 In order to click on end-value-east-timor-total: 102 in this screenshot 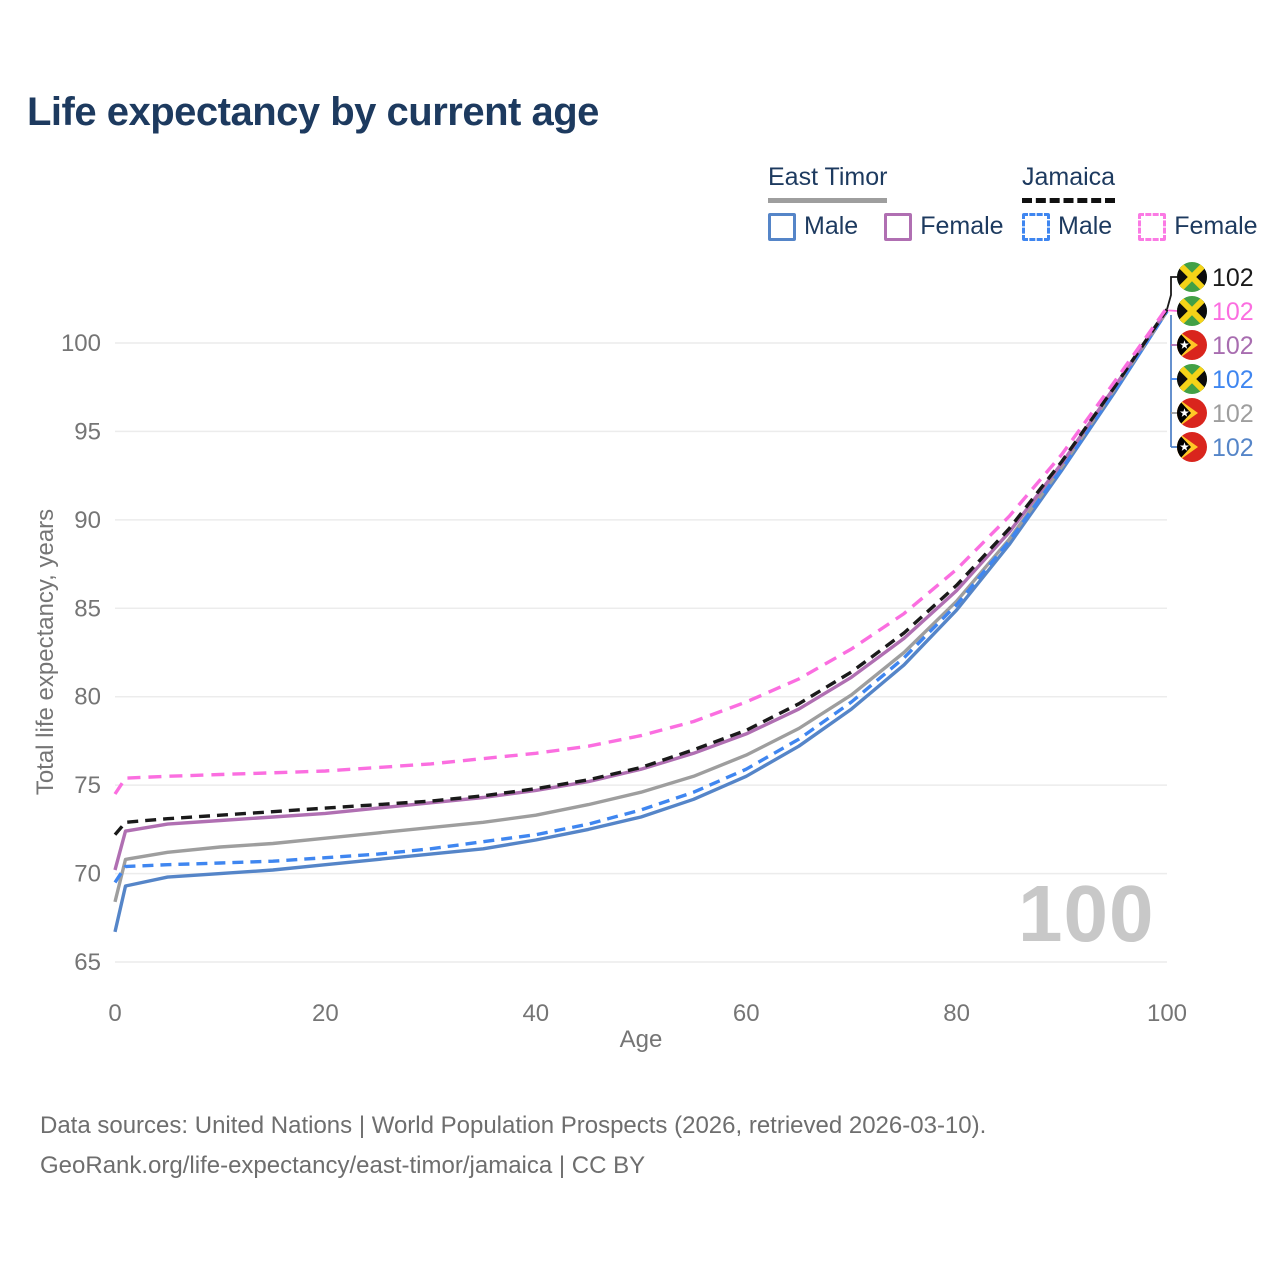, I will do `click(1233, 414)`.